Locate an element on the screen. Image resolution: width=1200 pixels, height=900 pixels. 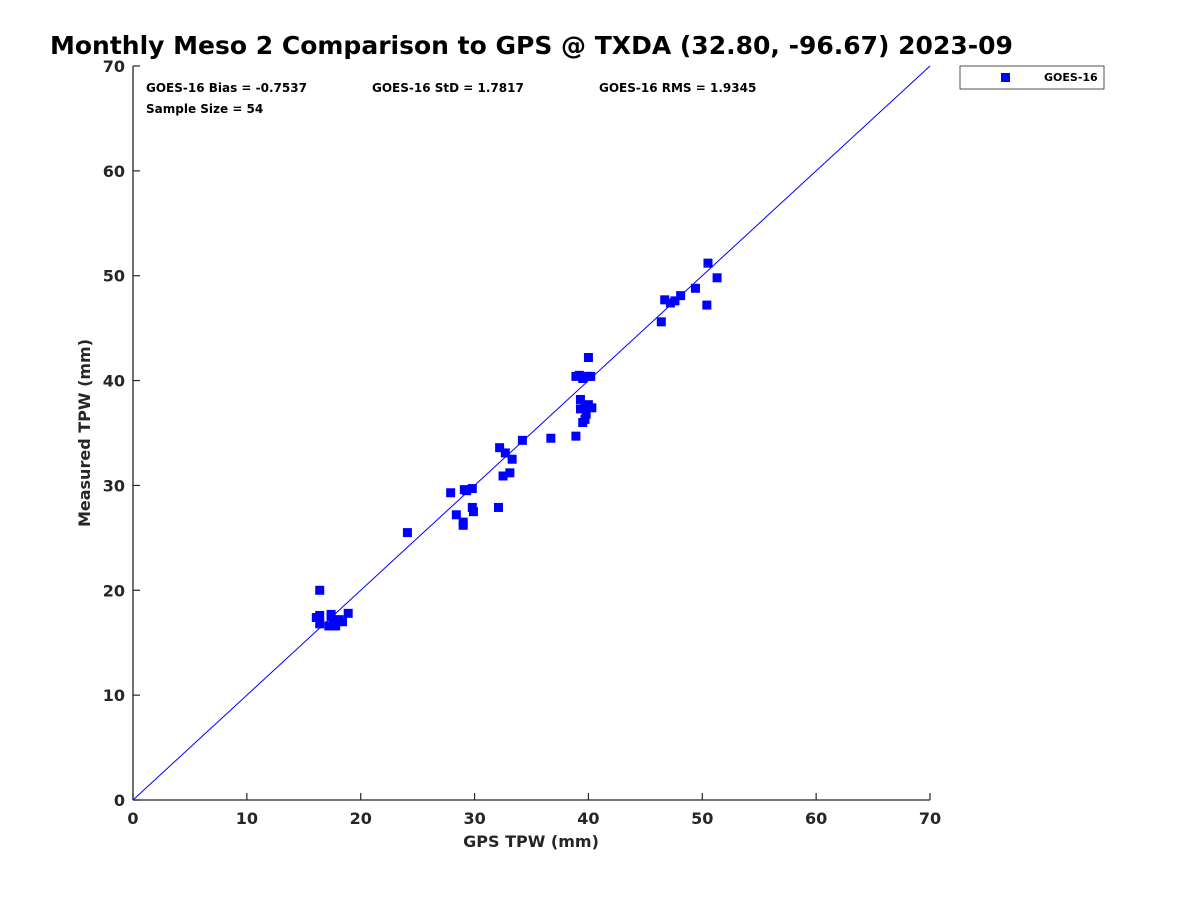
legend: GOES-16 is located at coordinates (1032, 77).